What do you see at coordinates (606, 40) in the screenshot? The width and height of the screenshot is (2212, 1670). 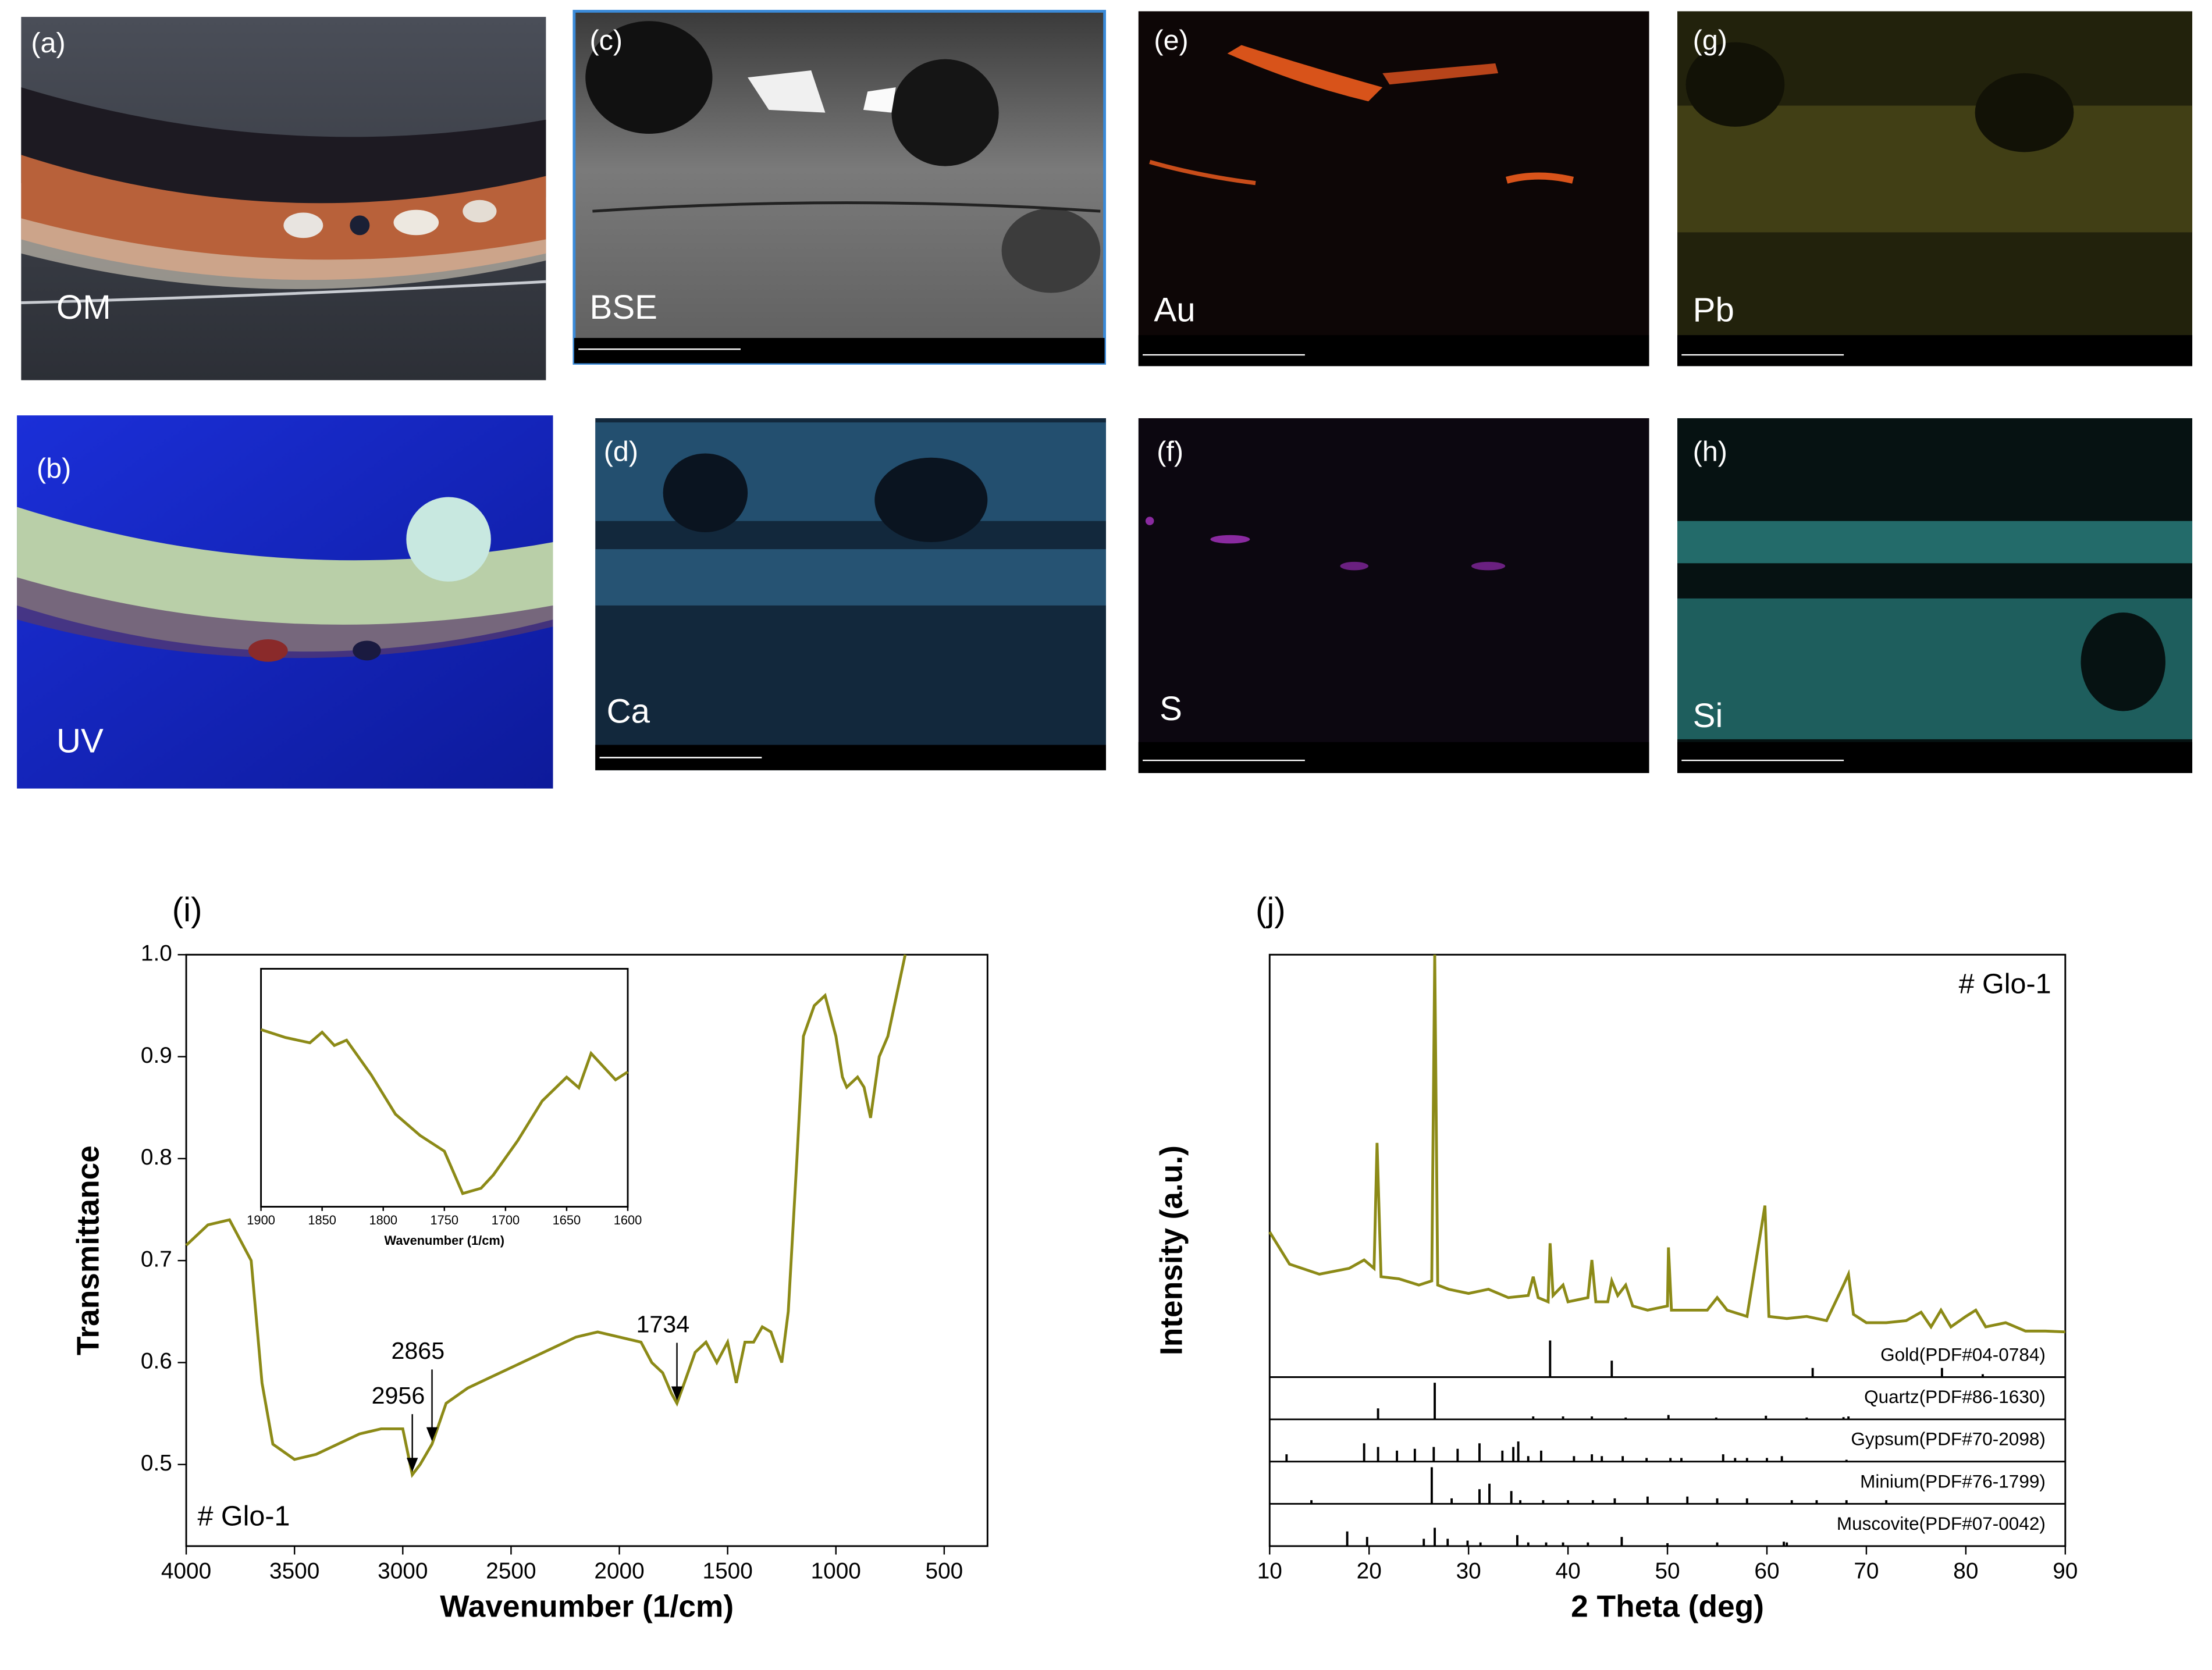 I see `panel-label: (c)` at bounding box center [606, 40].